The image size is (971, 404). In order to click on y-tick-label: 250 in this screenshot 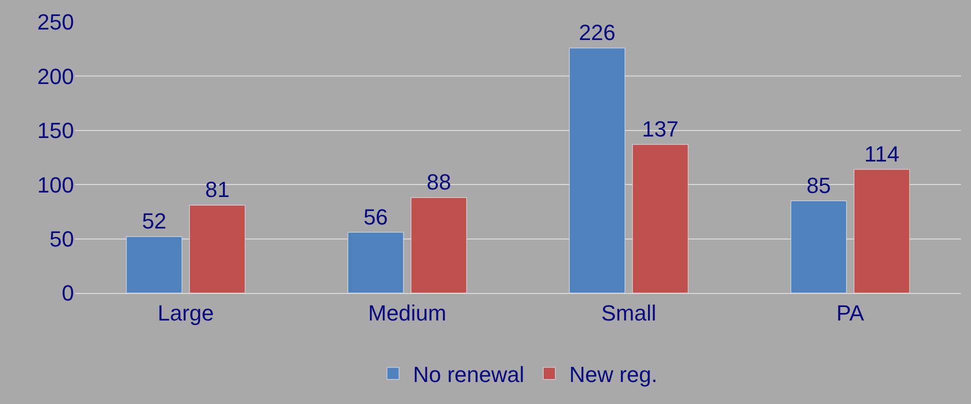, I will do `click(55, 22)`.